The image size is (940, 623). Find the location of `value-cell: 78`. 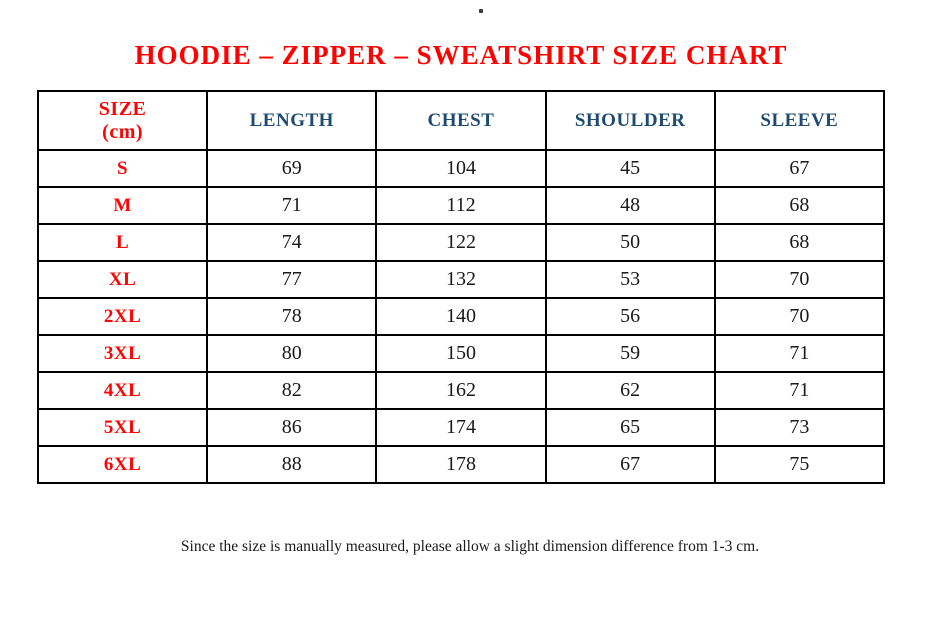

value-cell: 78 is located at coordinates (292, 316).